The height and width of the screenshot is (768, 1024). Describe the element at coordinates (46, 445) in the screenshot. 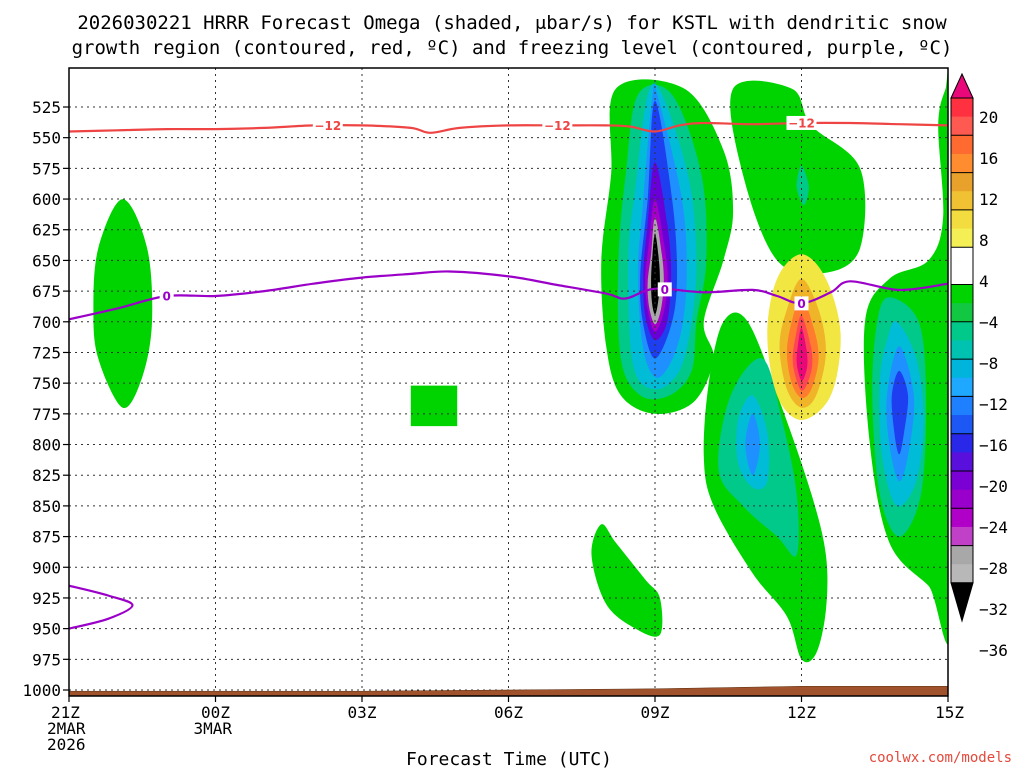

I see `y-tick-label-800: 800` at that location.